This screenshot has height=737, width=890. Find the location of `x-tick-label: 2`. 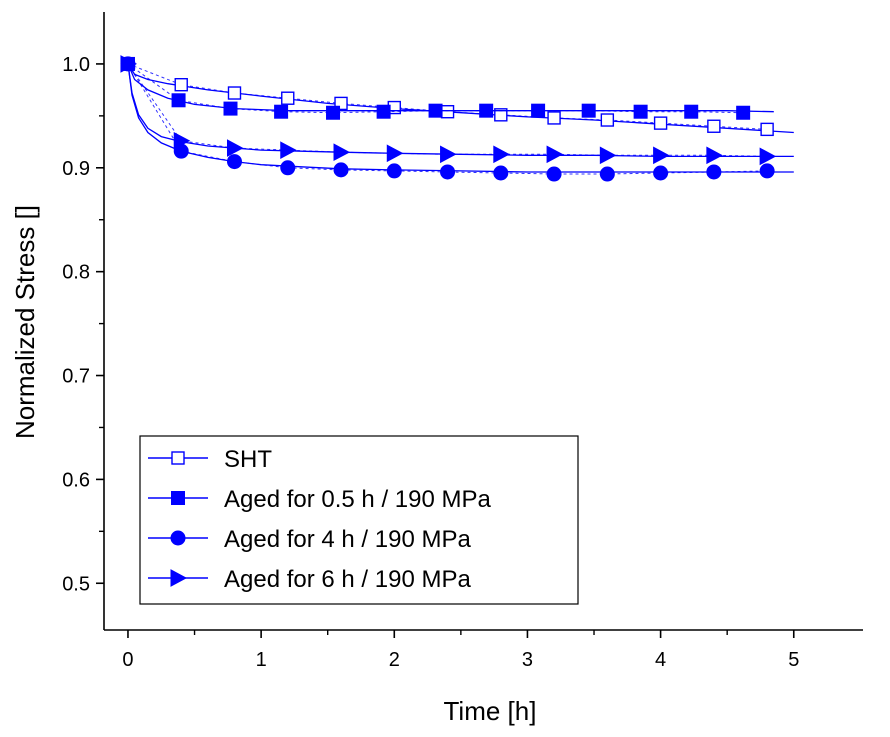

x-tick-label: 2 is located at coordinates (394, 660).